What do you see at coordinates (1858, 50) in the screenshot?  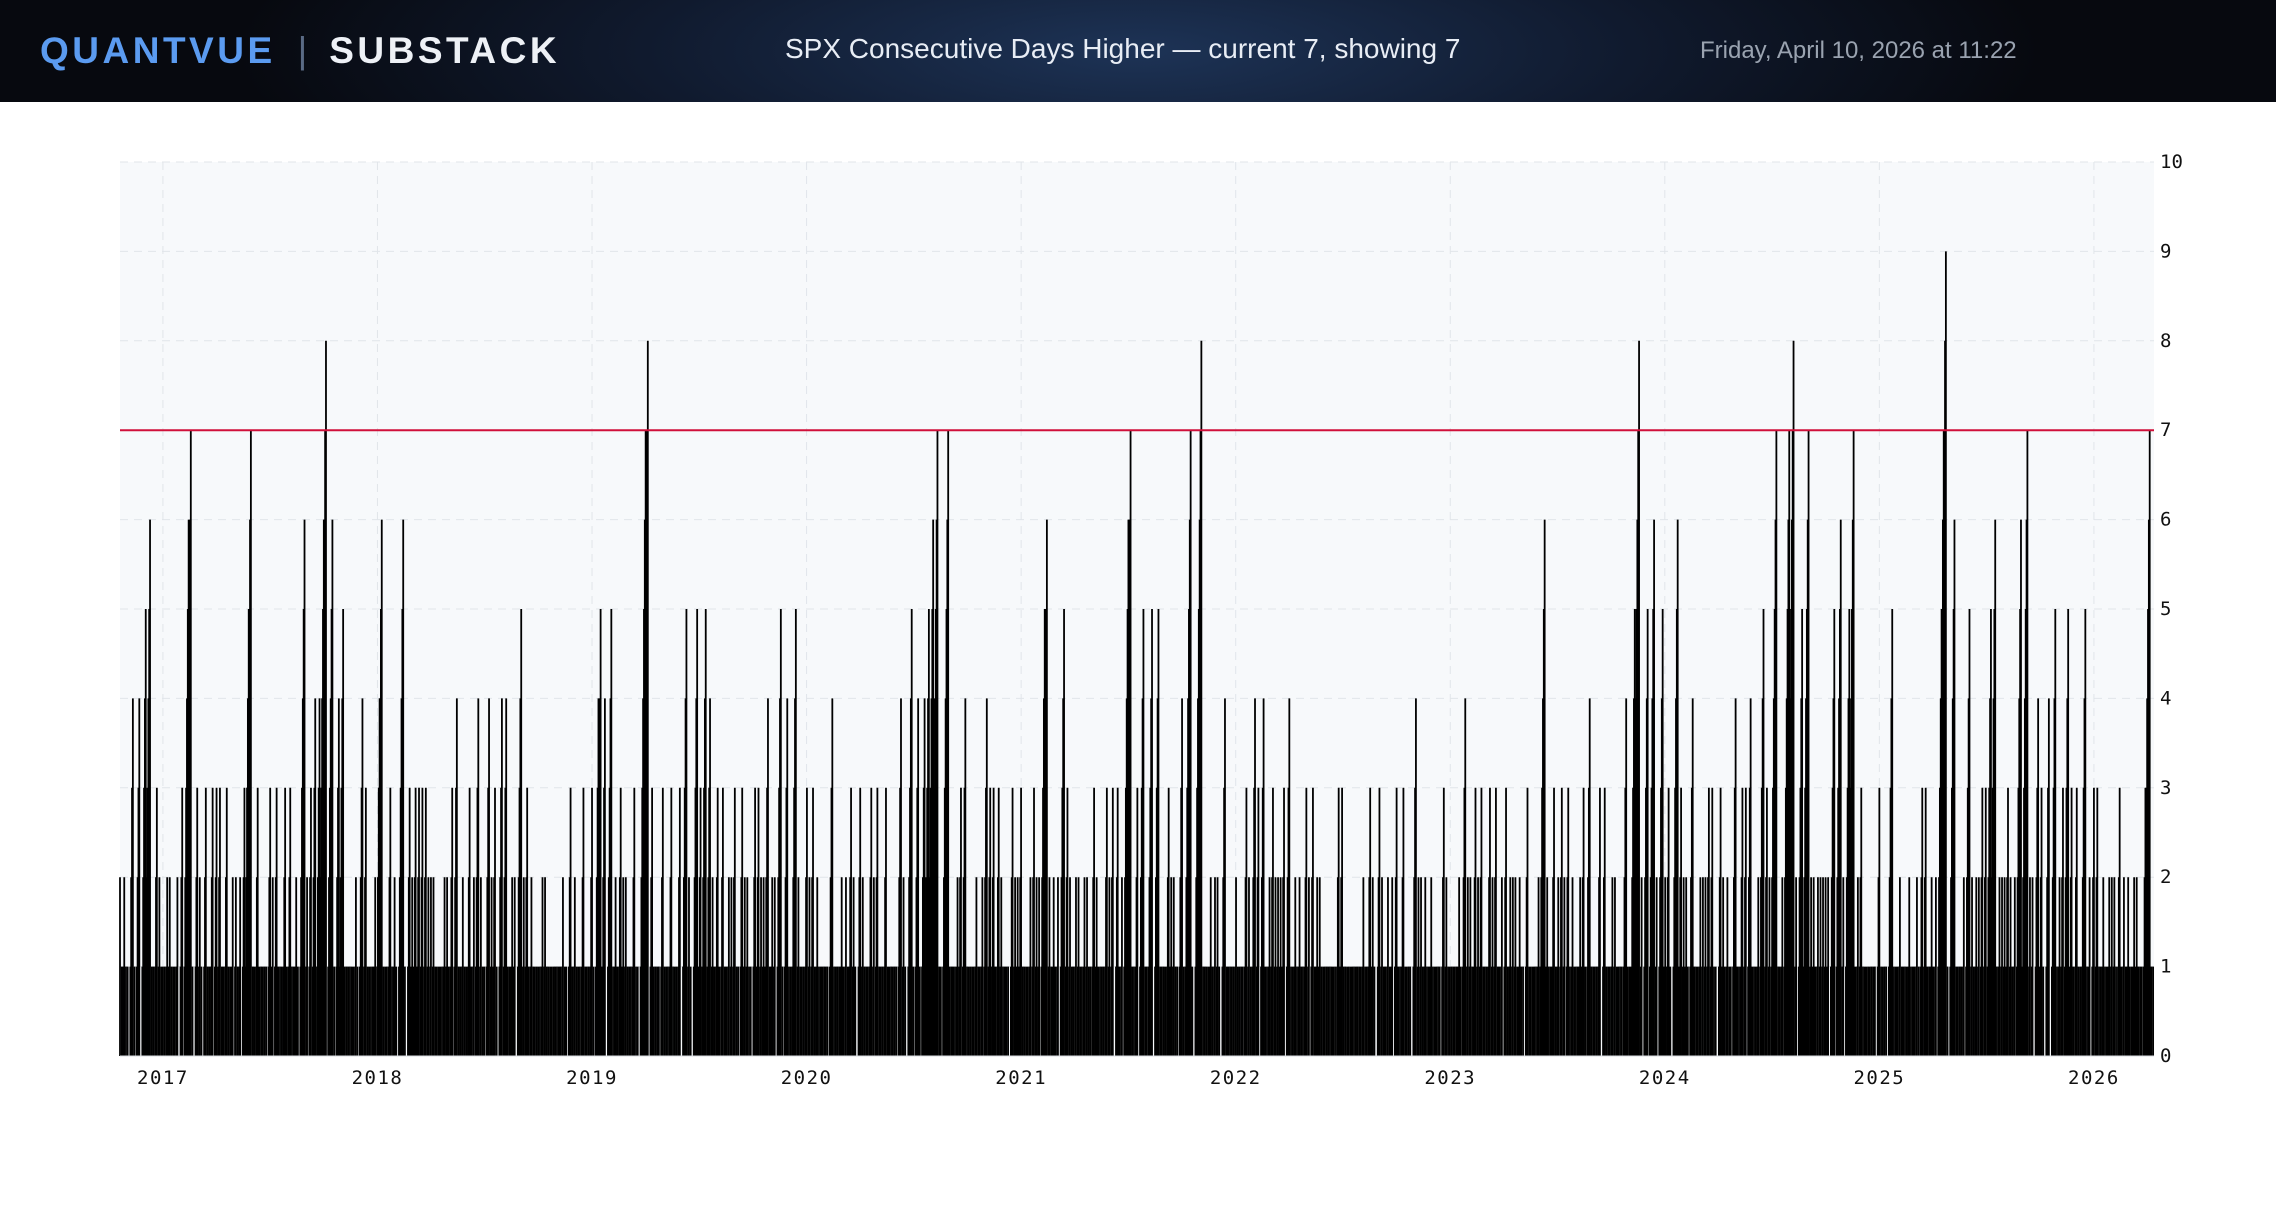 I see `timestamp: Friday, April 10, 2026 at 11:22` at bounding box center [1858, 50].